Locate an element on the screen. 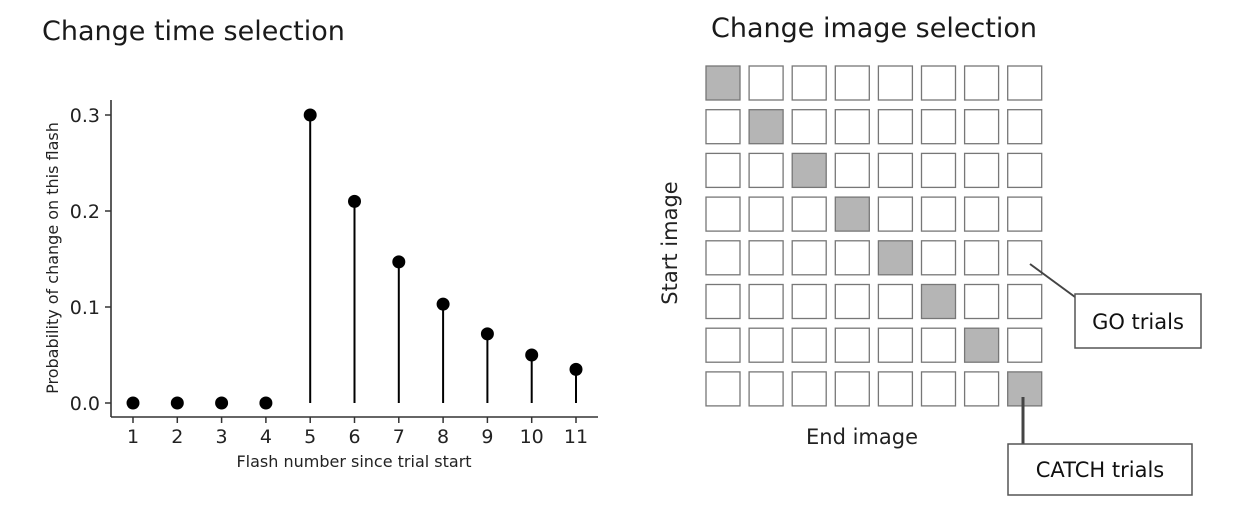  catch-callout-box is located at coordinates (1100, 469).